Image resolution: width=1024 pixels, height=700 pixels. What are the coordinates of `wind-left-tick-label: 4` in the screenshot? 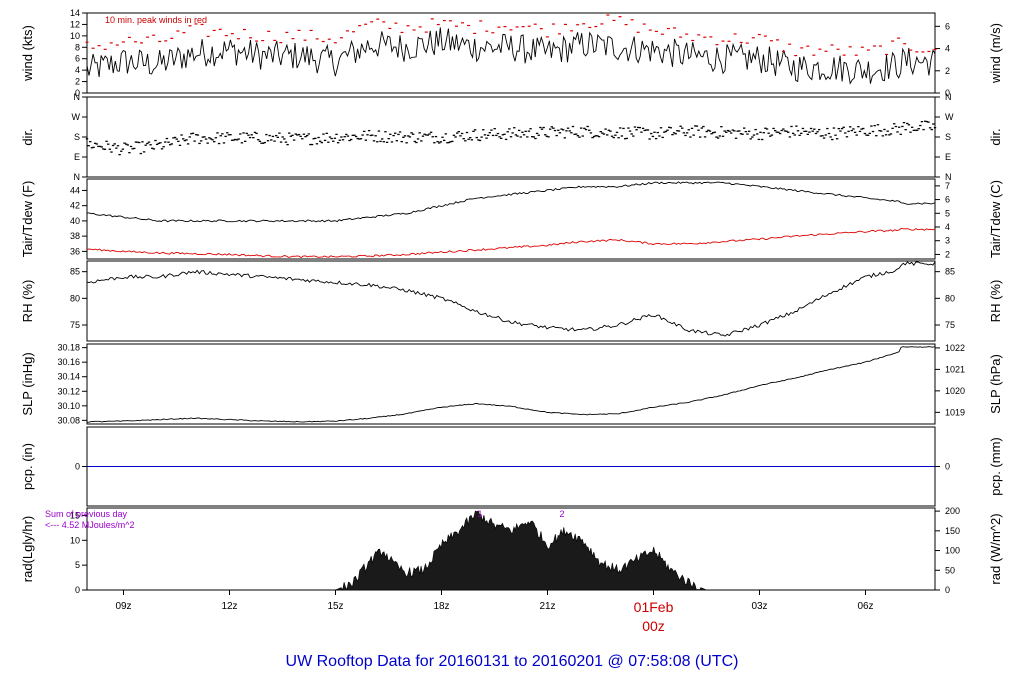 It's located at (77, 70).